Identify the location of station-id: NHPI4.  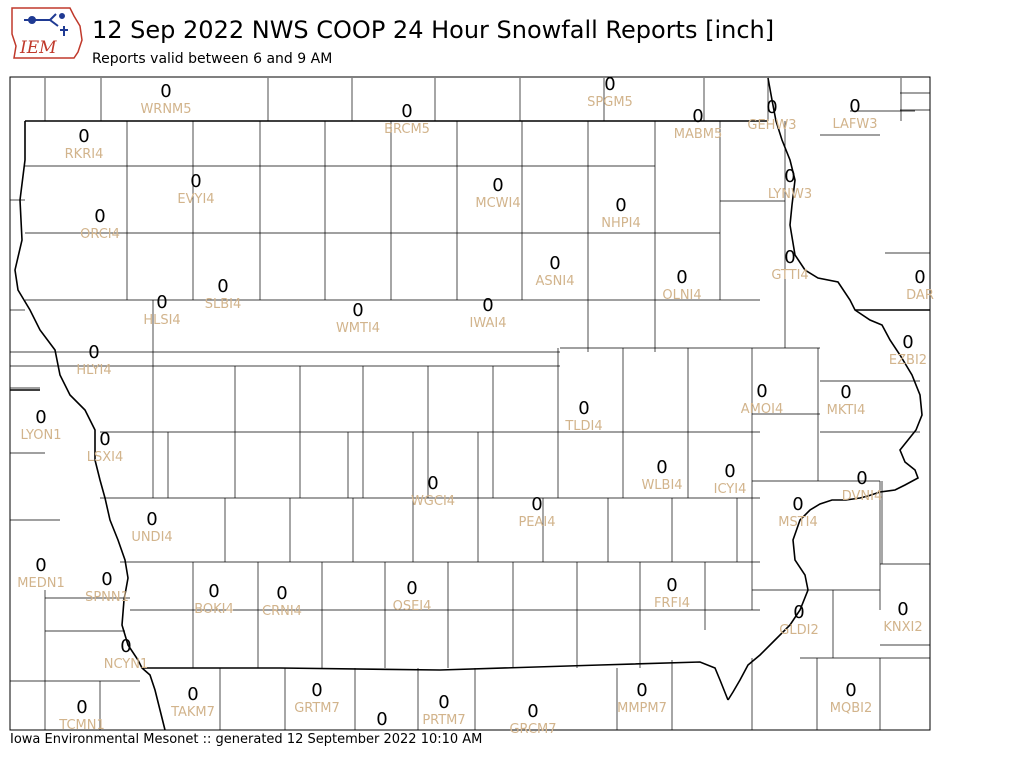
(620, 223).